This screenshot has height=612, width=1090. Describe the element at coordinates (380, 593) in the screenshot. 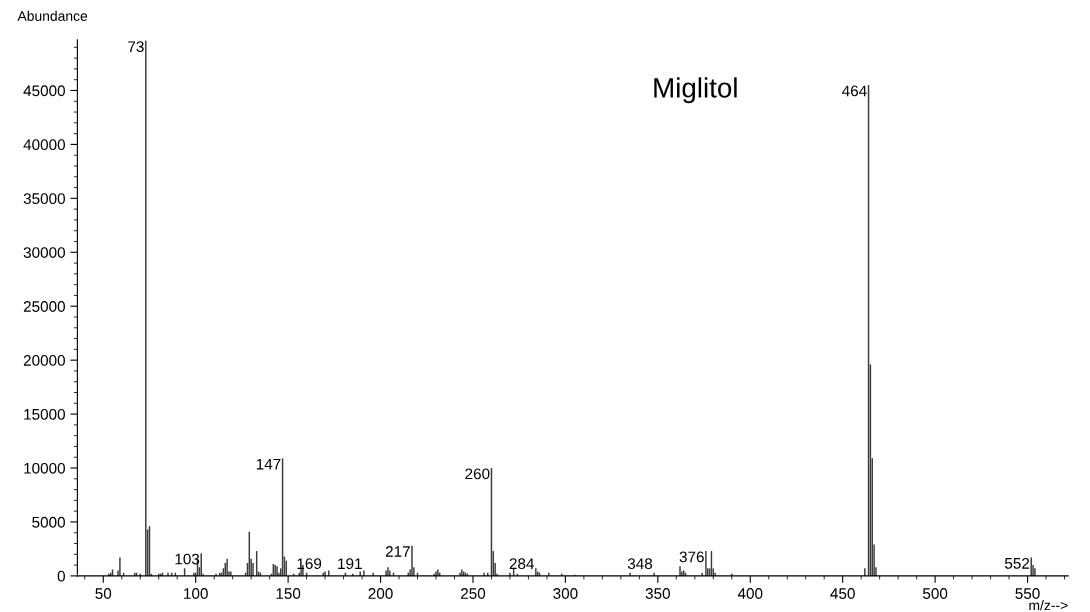

I see `x-tick-label: 200` at that location.